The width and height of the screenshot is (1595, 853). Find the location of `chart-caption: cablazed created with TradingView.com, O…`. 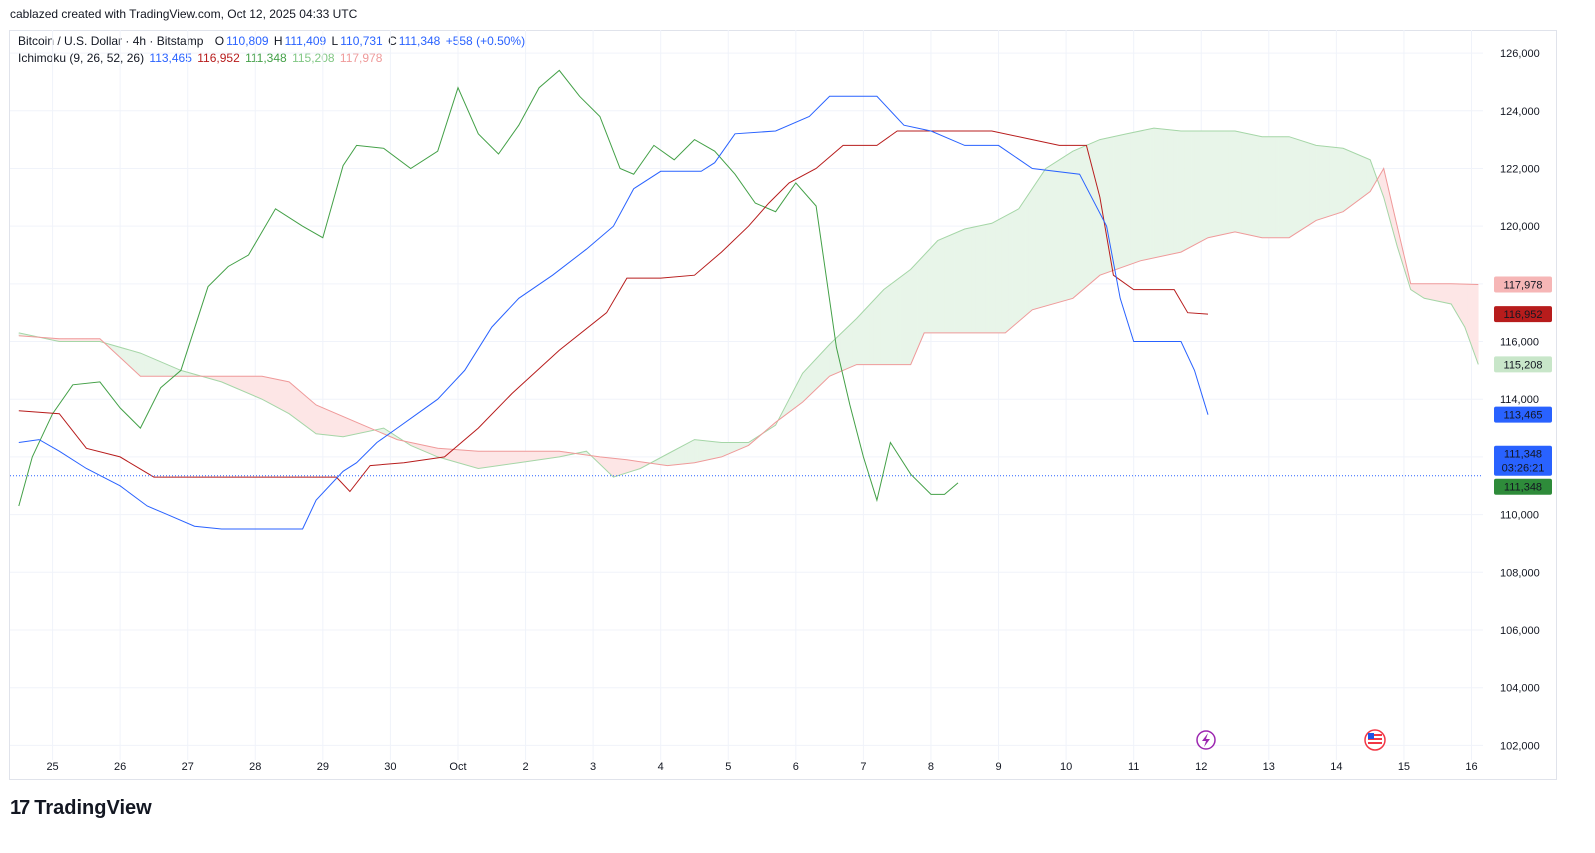

chart-caption: cablazed created with TradingView.com, O… is located at coordinates (184, 14).